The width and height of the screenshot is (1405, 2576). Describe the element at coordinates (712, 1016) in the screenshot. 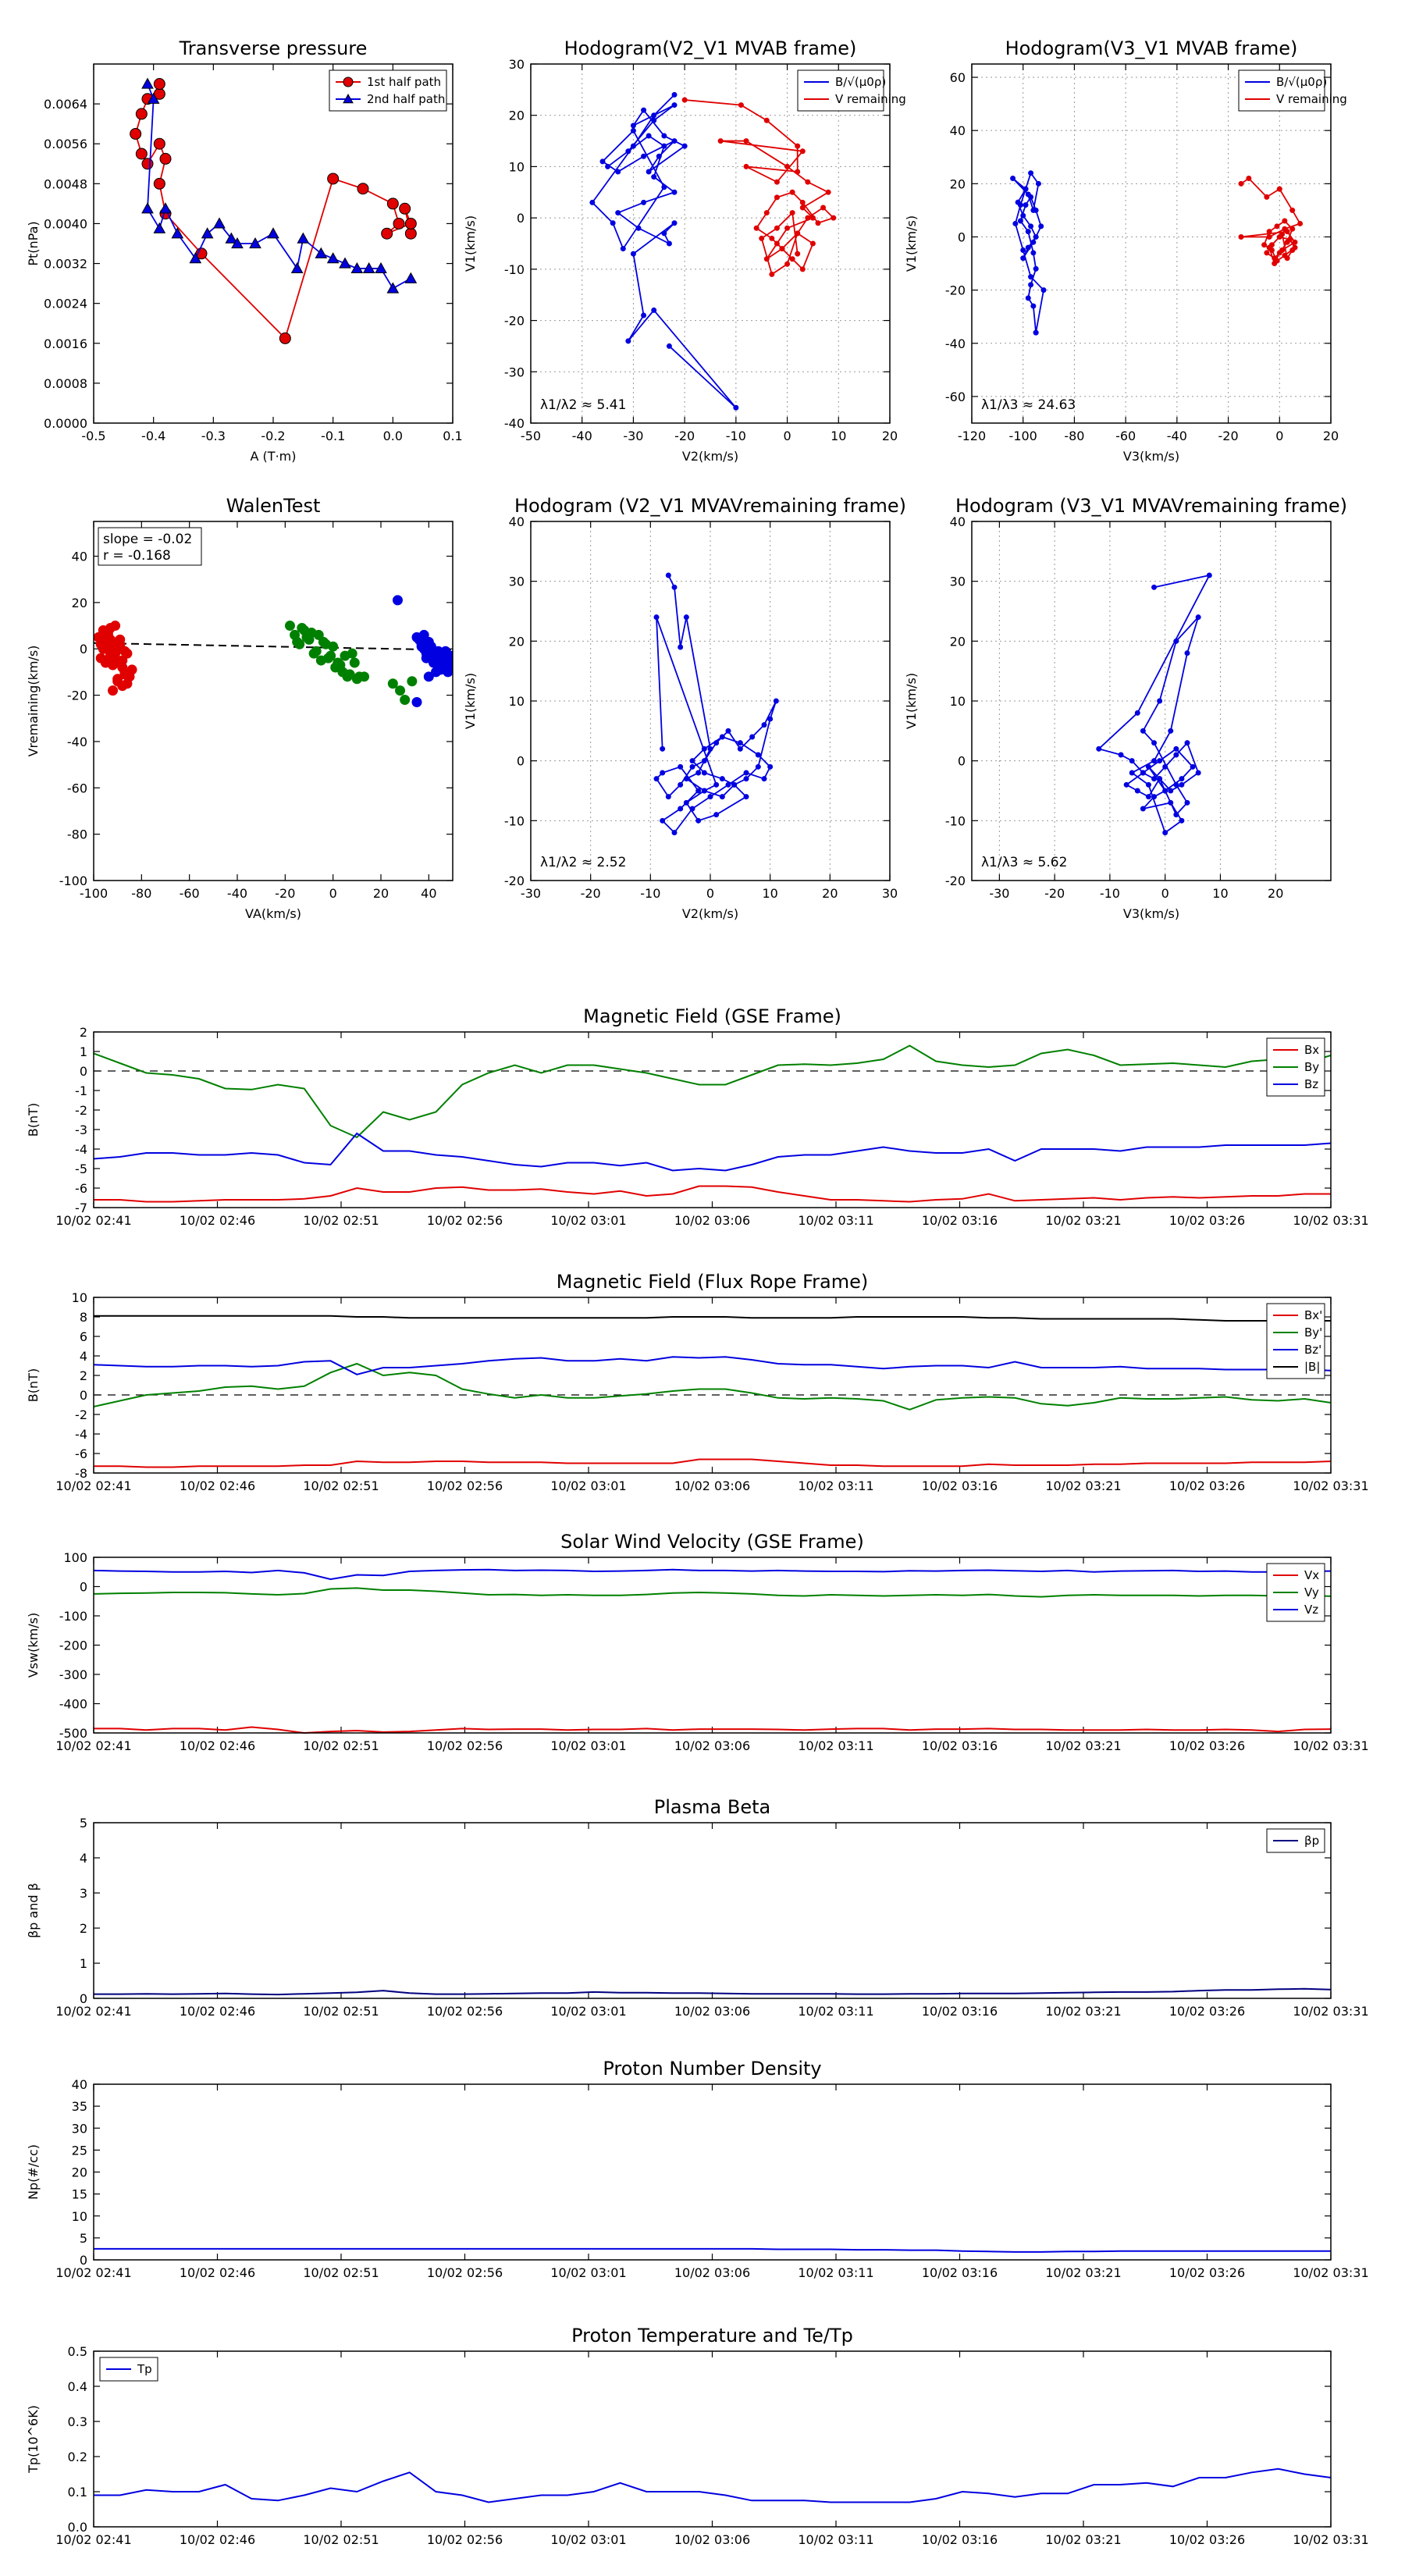

I see `chart-title: Magnetic Field (GSE Frame)` at that location.